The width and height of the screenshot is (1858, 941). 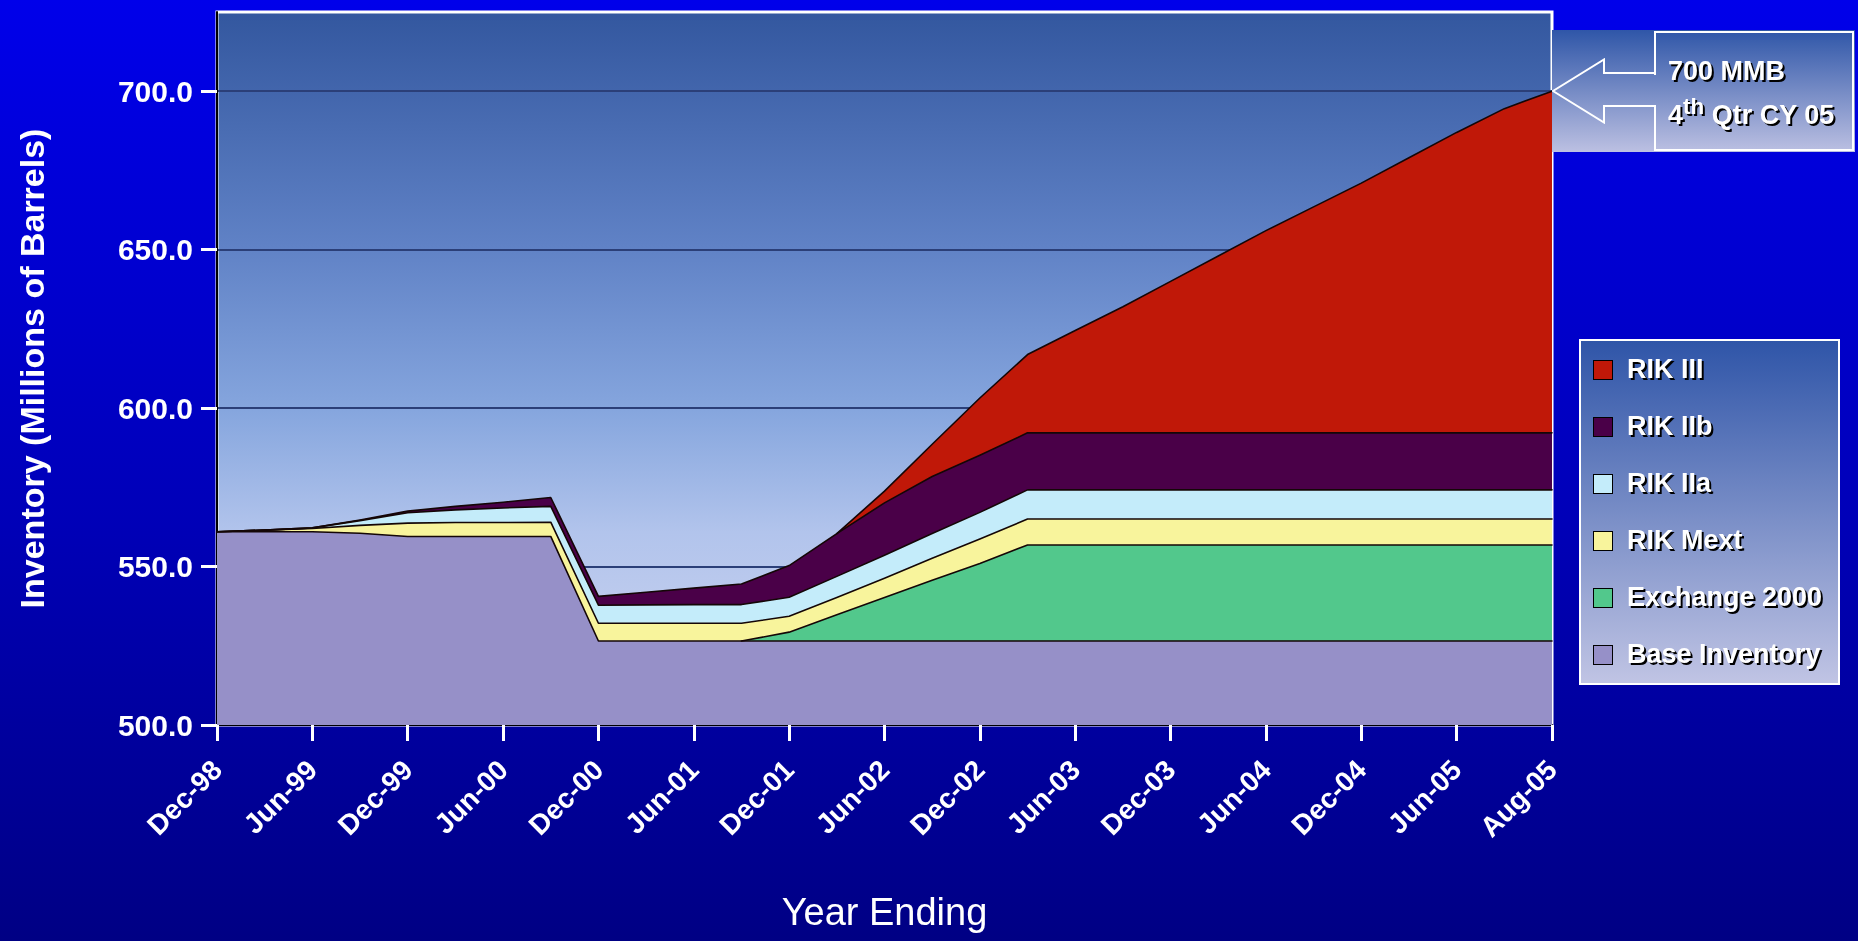 What do you see at coordinates (155, 250) in the screenshot?
I see `y-tick-label: 650.0` at bounding box center [155, 250].